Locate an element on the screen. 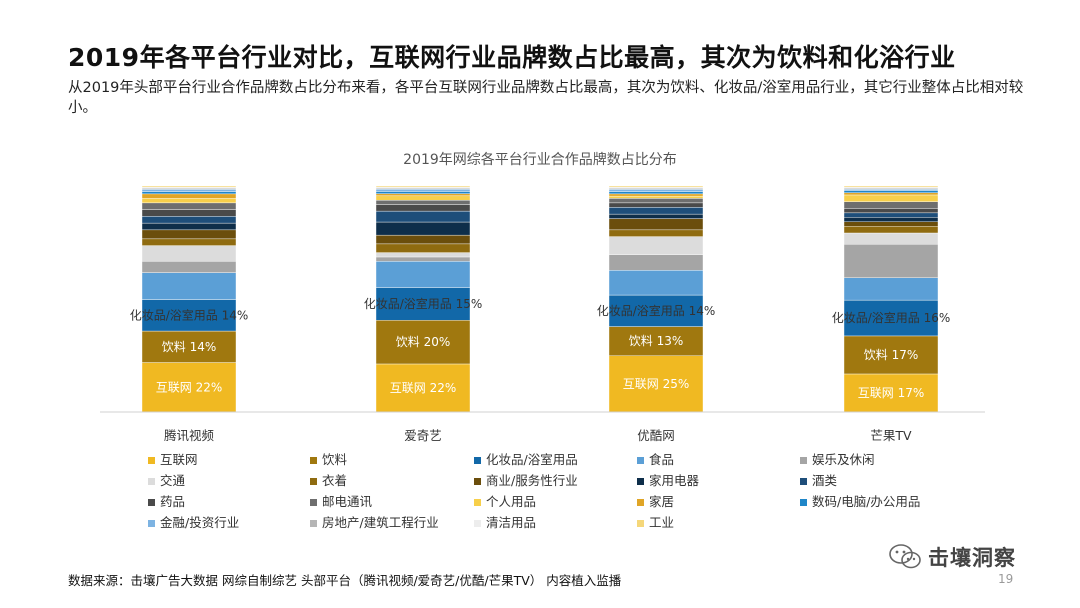 This screenshot has width=1080, height=608. legend-label: 邮电通讯 is located at coordinates (347, 501).